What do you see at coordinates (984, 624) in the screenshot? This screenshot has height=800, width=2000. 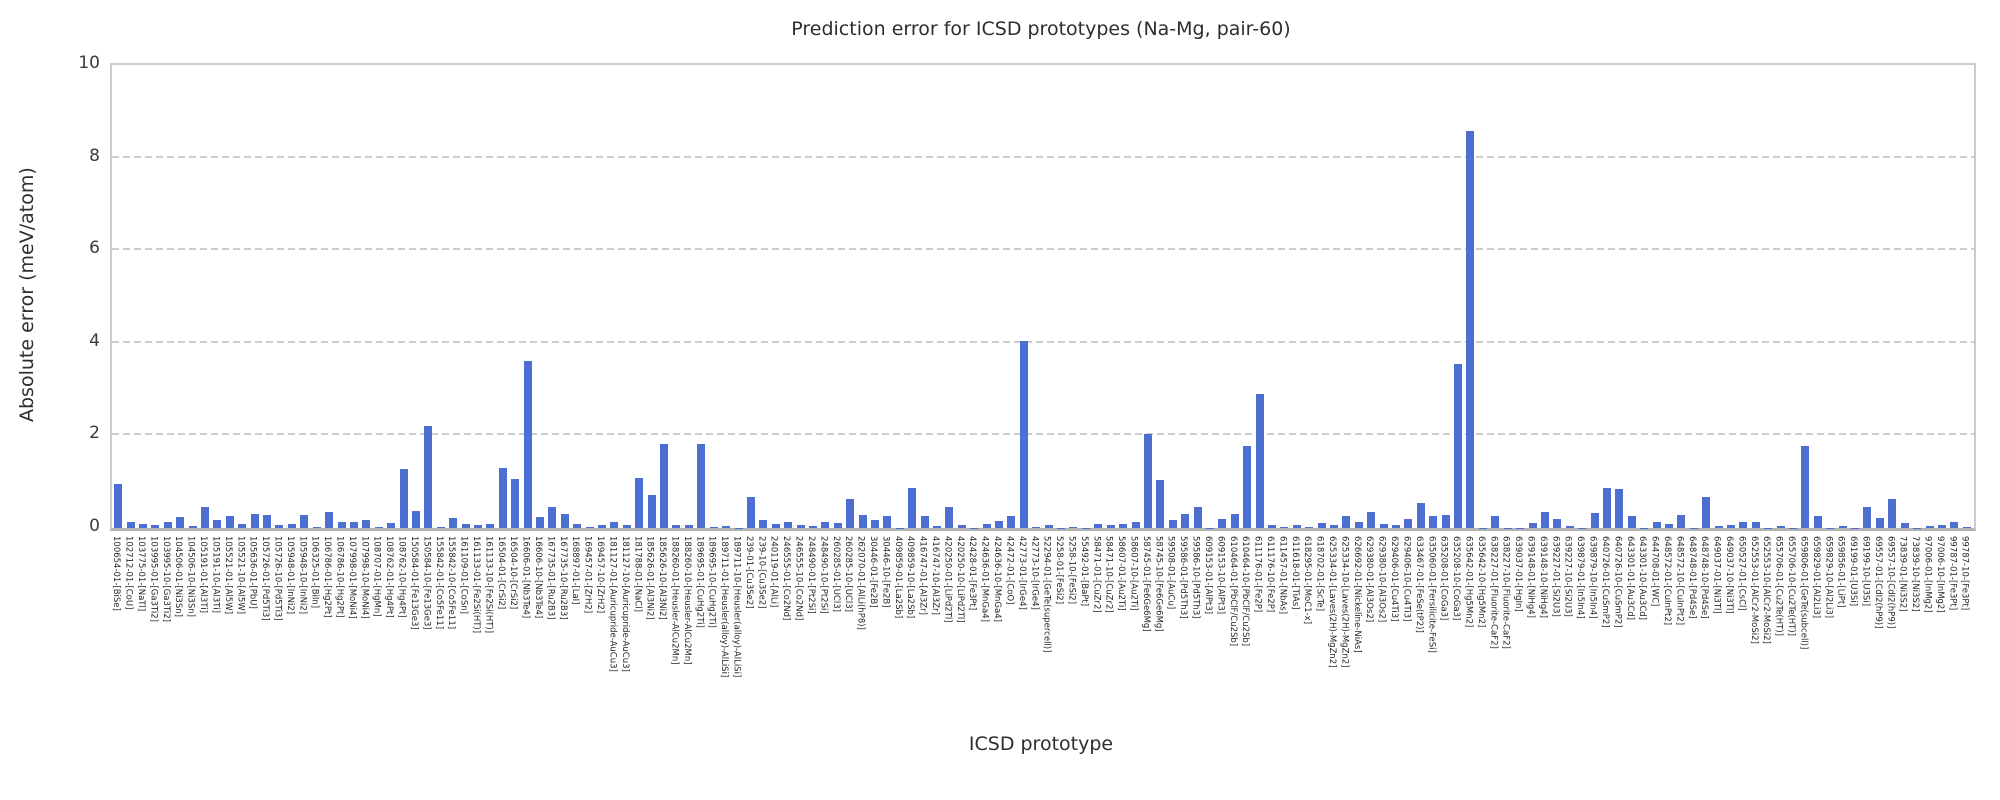 I see `x-tick-slot: 424636-01-[MnGa4]` at bounding box center [984, 624].